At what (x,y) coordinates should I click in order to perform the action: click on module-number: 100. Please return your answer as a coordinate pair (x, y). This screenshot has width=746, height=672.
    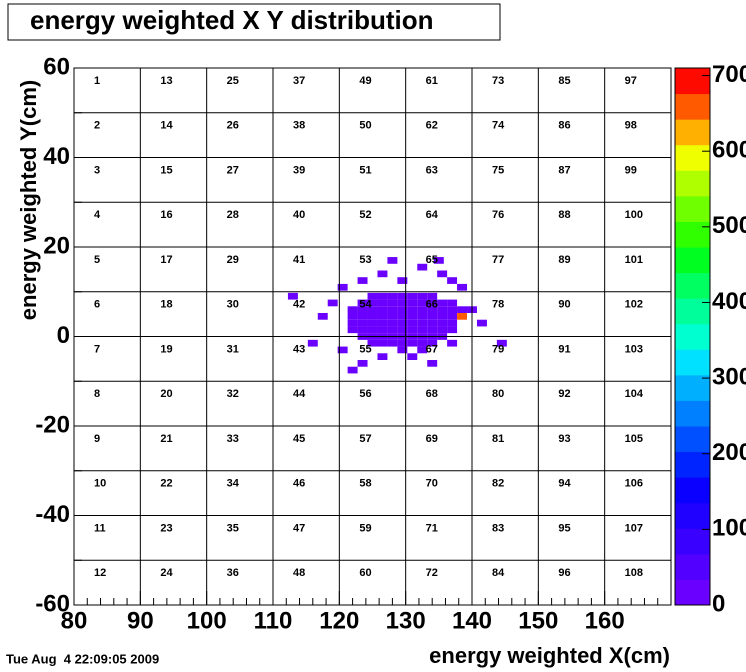
    Looking at the image, I should click on (634, 215).